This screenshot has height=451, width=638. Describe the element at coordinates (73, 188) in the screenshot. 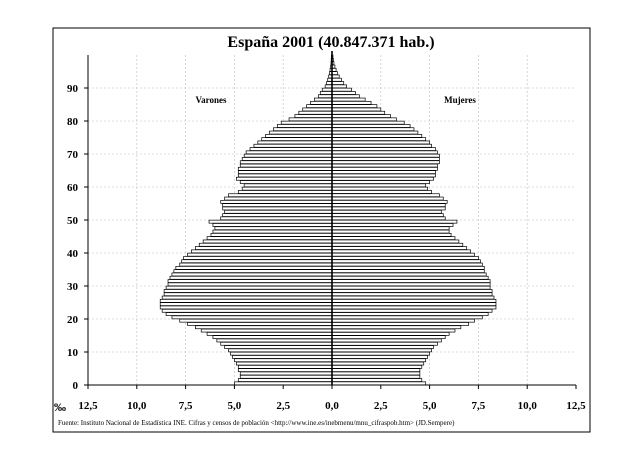

I see `y-tick-label: 60` at that location.